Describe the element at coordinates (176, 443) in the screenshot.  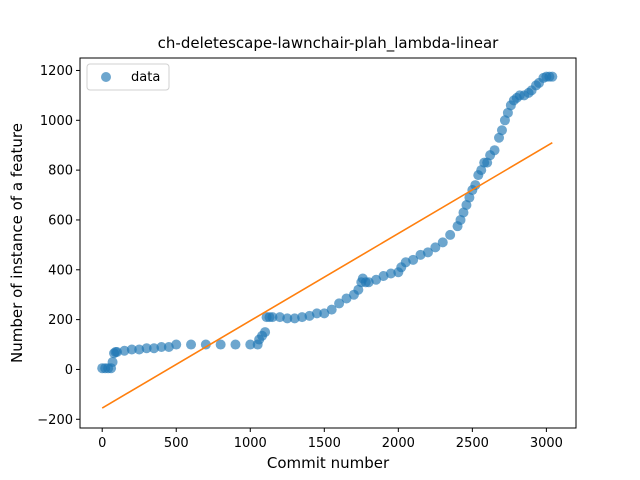
I see `x-tick-label: 500` at that location.